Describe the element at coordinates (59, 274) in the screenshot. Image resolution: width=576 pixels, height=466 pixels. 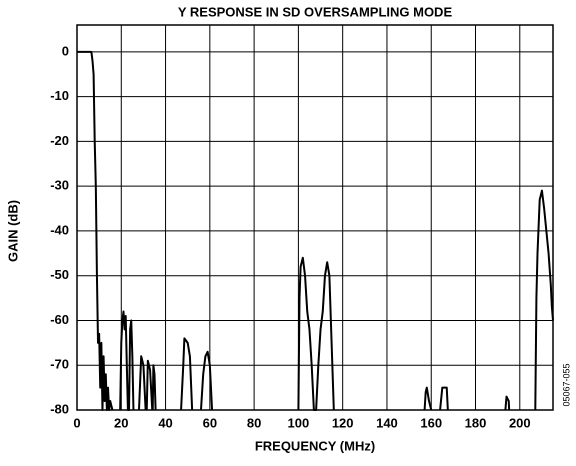
I see `y-tick-label: -50` at that location.